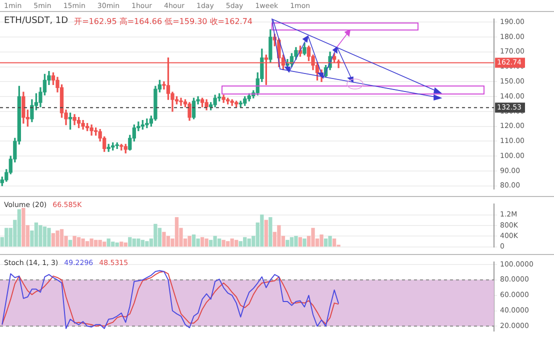 The width and height of the screenshot is (554, 338). I want to click on chart-title: ETH/USDT, 1D, so click(36, 21).